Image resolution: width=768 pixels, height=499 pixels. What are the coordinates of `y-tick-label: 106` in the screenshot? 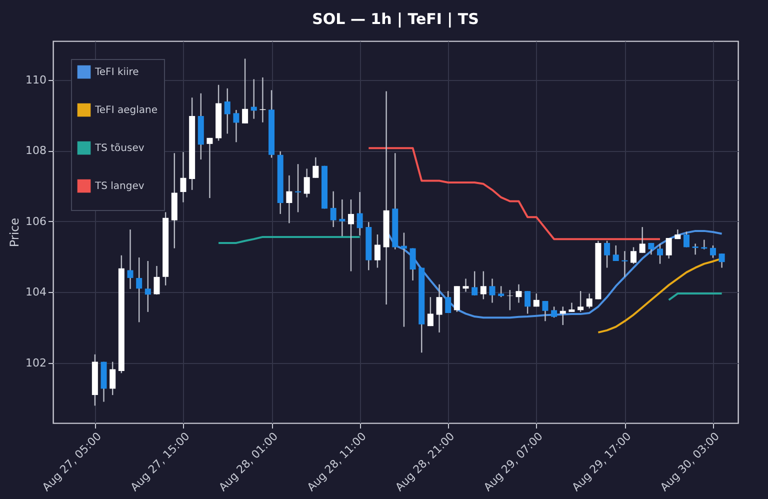 It's located at (36, 221).